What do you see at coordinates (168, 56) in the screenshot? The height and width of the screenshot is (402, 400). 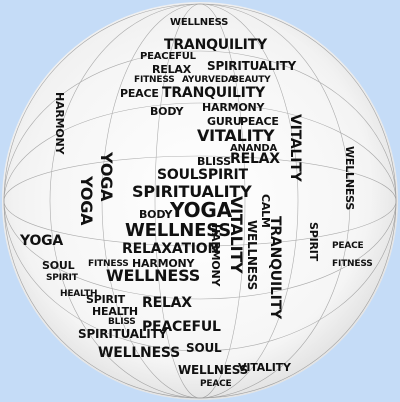 I see `word-peaceful-top: PEACEFUL` at bounding box center [168, 56].